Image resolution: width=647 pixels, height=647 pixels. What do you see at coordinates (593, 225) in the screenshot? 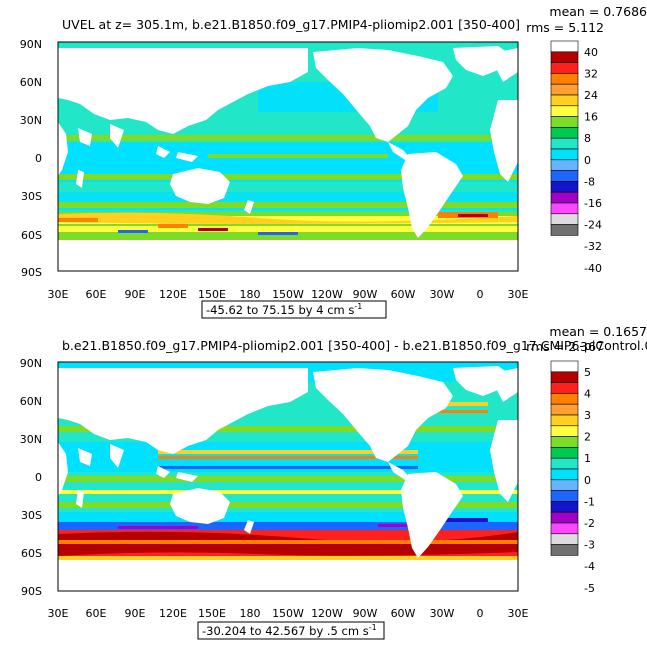
I see `colorbar-label: -24` at bounding box center [593, 225].